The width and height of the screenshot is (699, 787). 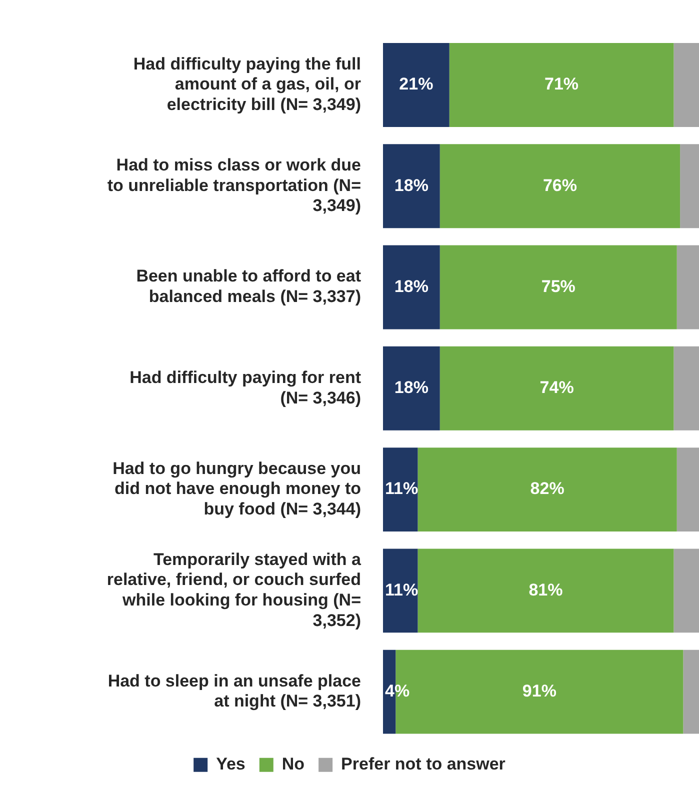 I want to click on data-label: 75%, so click(x=558, y=286).